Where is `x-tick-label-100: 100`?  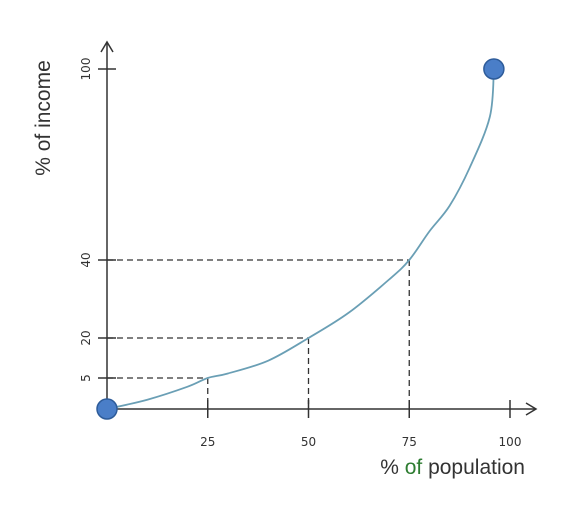 x-tick-label-100: 100 is located at coordinates (510, 442).